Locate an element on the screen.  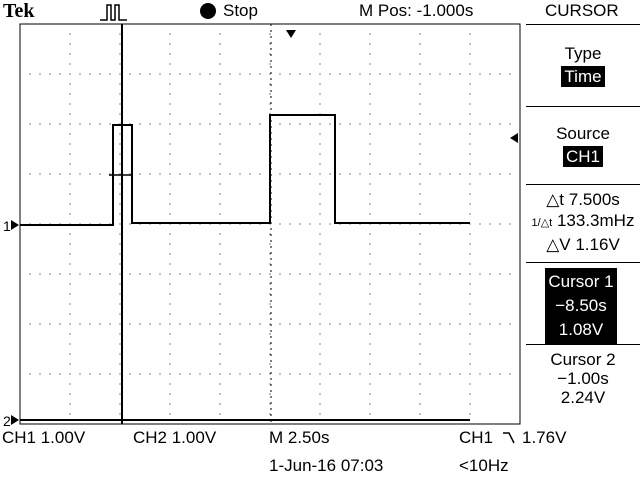
delta-t-readout: △t 7.500s is located at coordinates (583, 199).